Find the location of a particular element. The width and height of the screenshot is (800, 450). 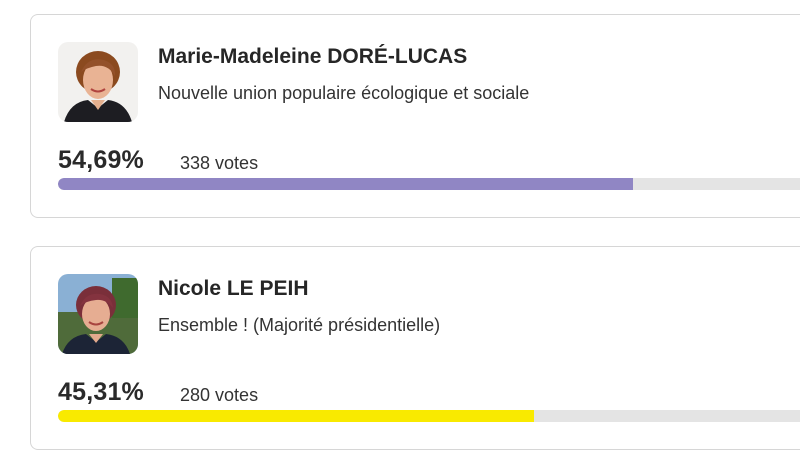

vote-count: 280 votes is located at coordinates (219, 395).